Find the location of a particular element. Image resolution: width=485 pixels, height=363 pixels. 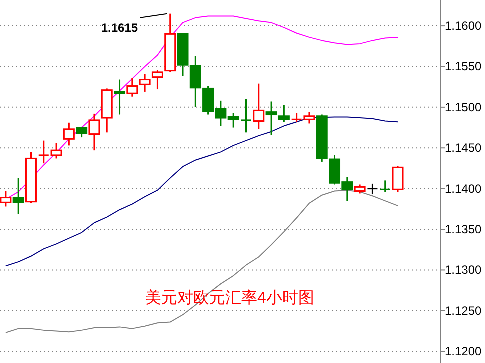

y-tick-label: 1.1300 is located at coordinates (463, 270).